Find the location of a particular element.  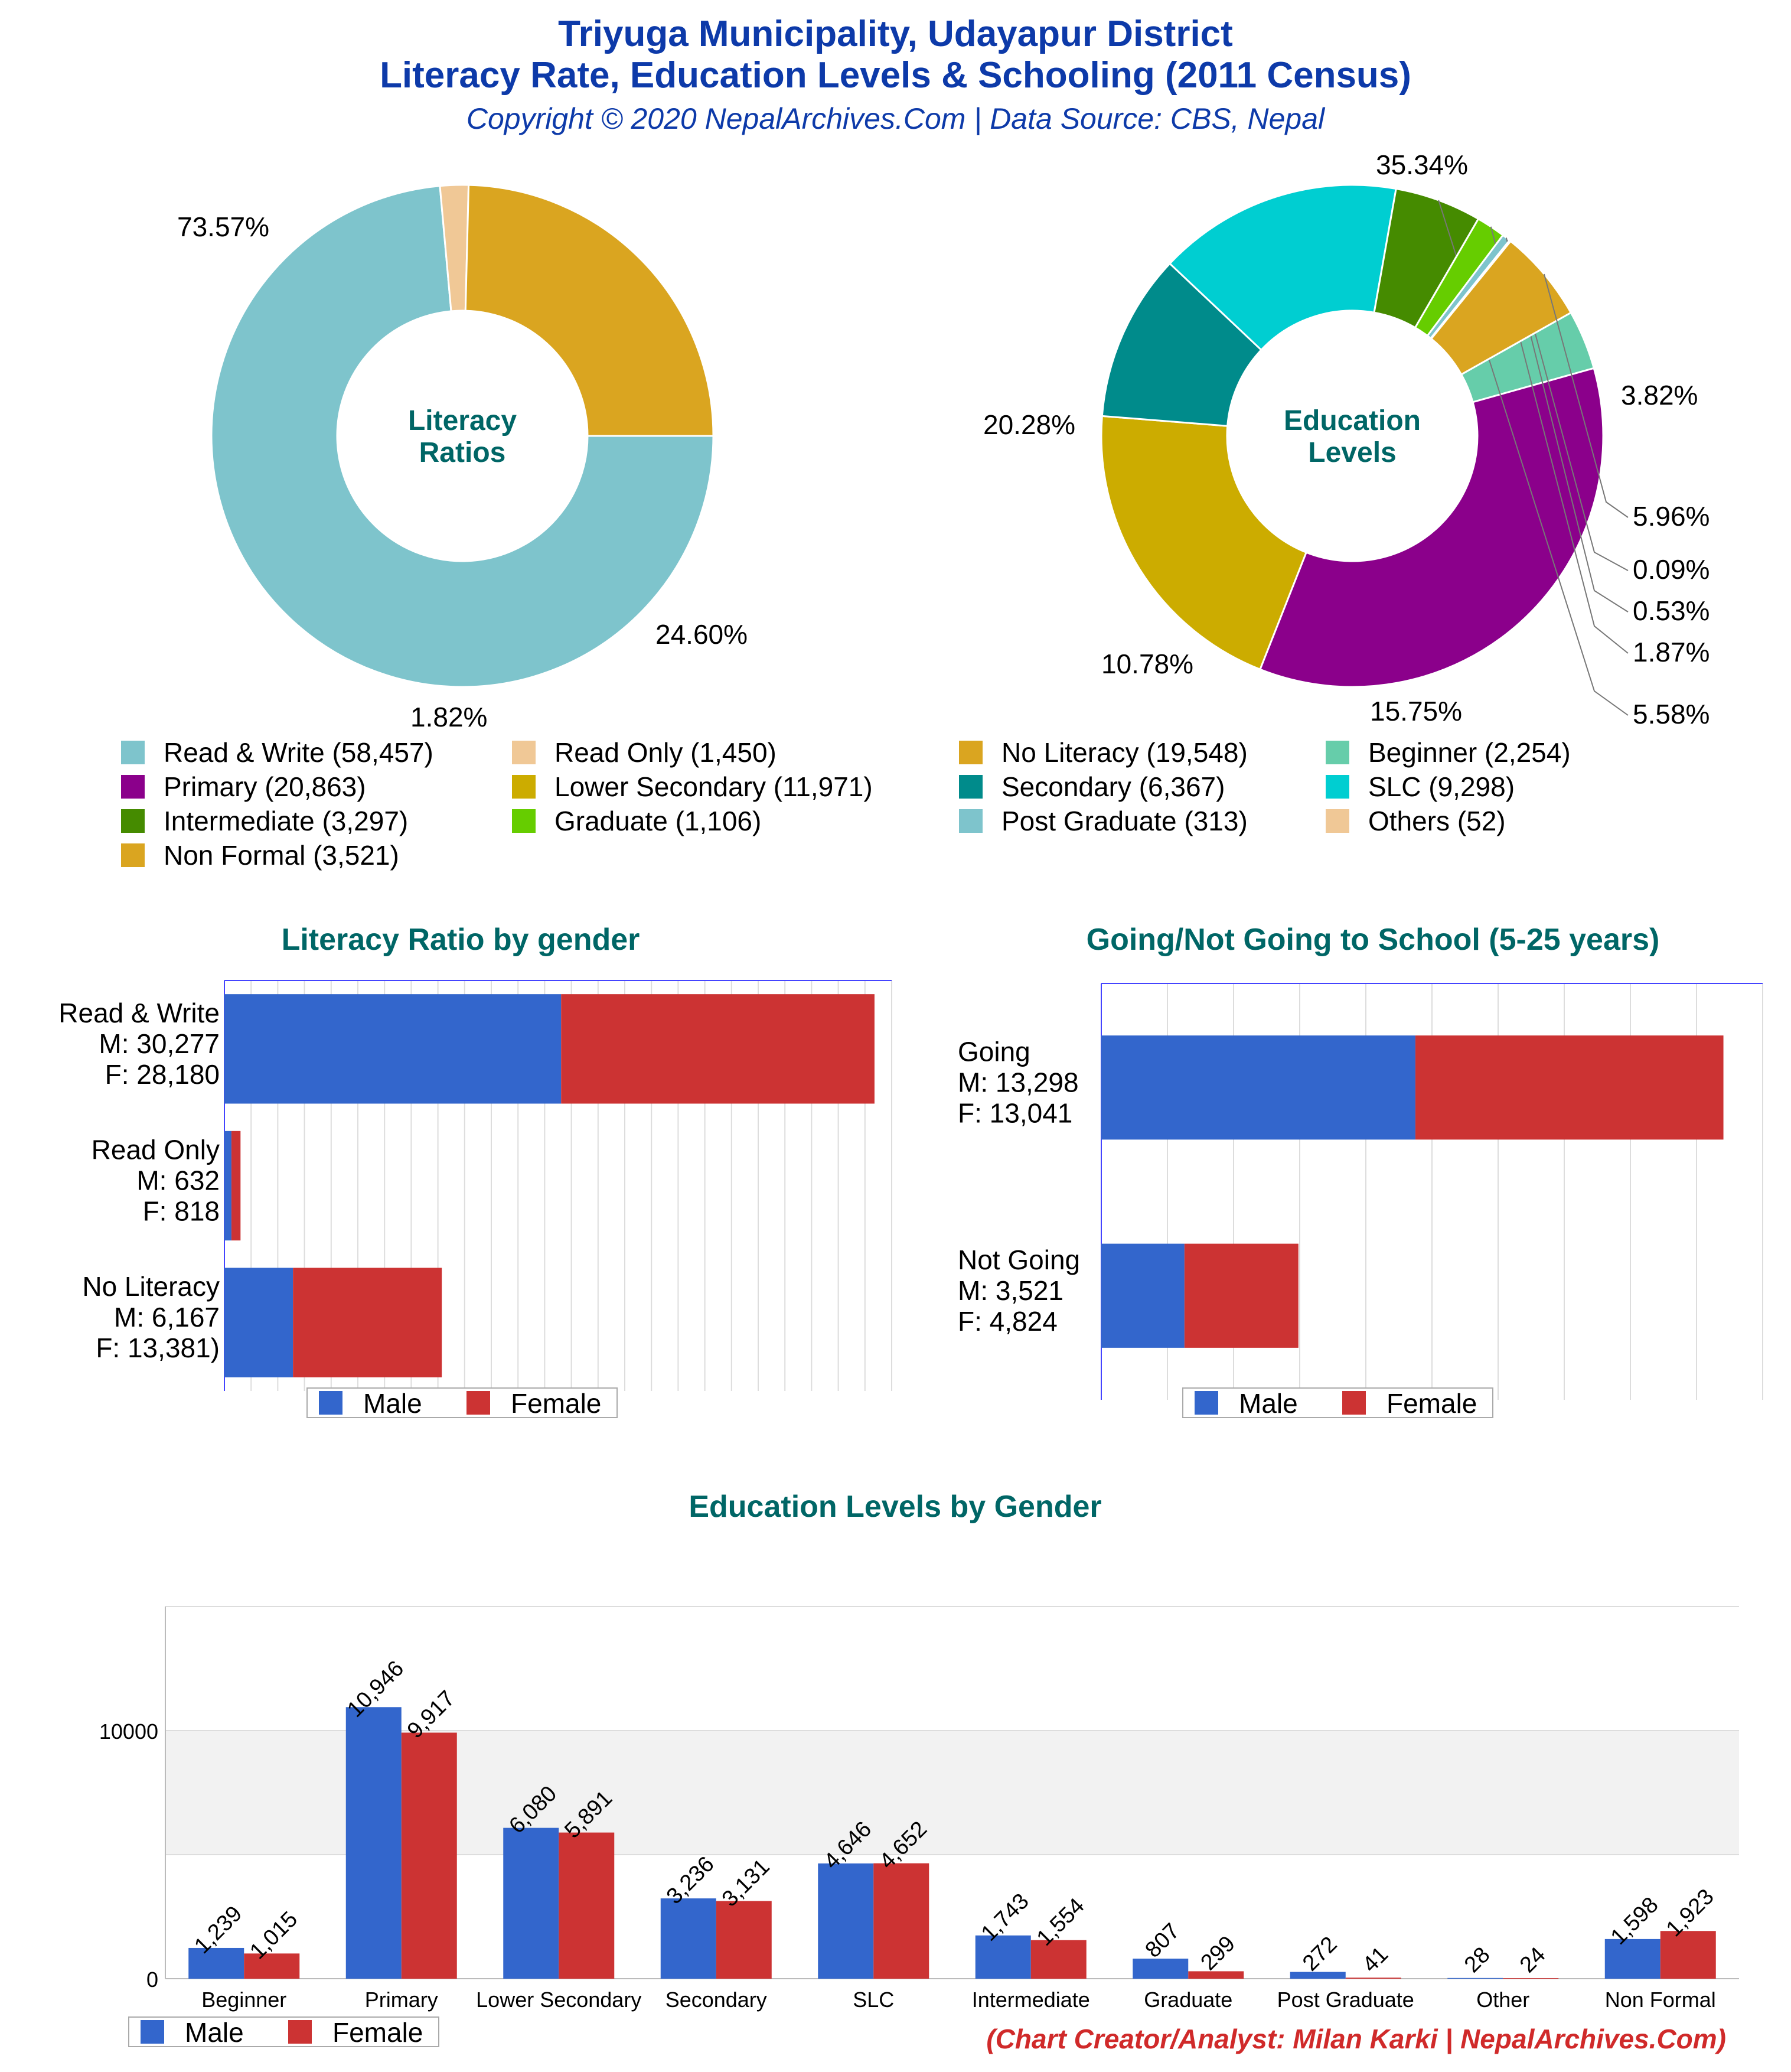

legend-label-11: Others (52) is located at coordinates (1437, 821).